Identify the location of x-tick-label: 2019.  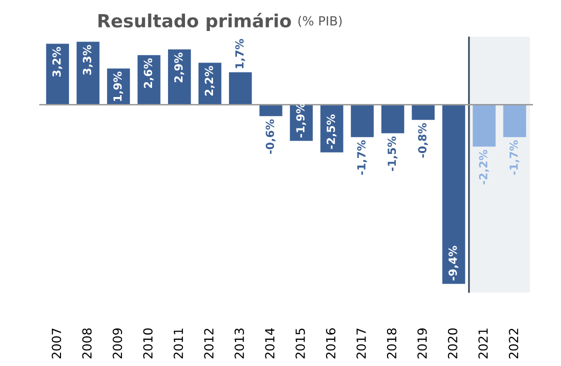
(422, 343).